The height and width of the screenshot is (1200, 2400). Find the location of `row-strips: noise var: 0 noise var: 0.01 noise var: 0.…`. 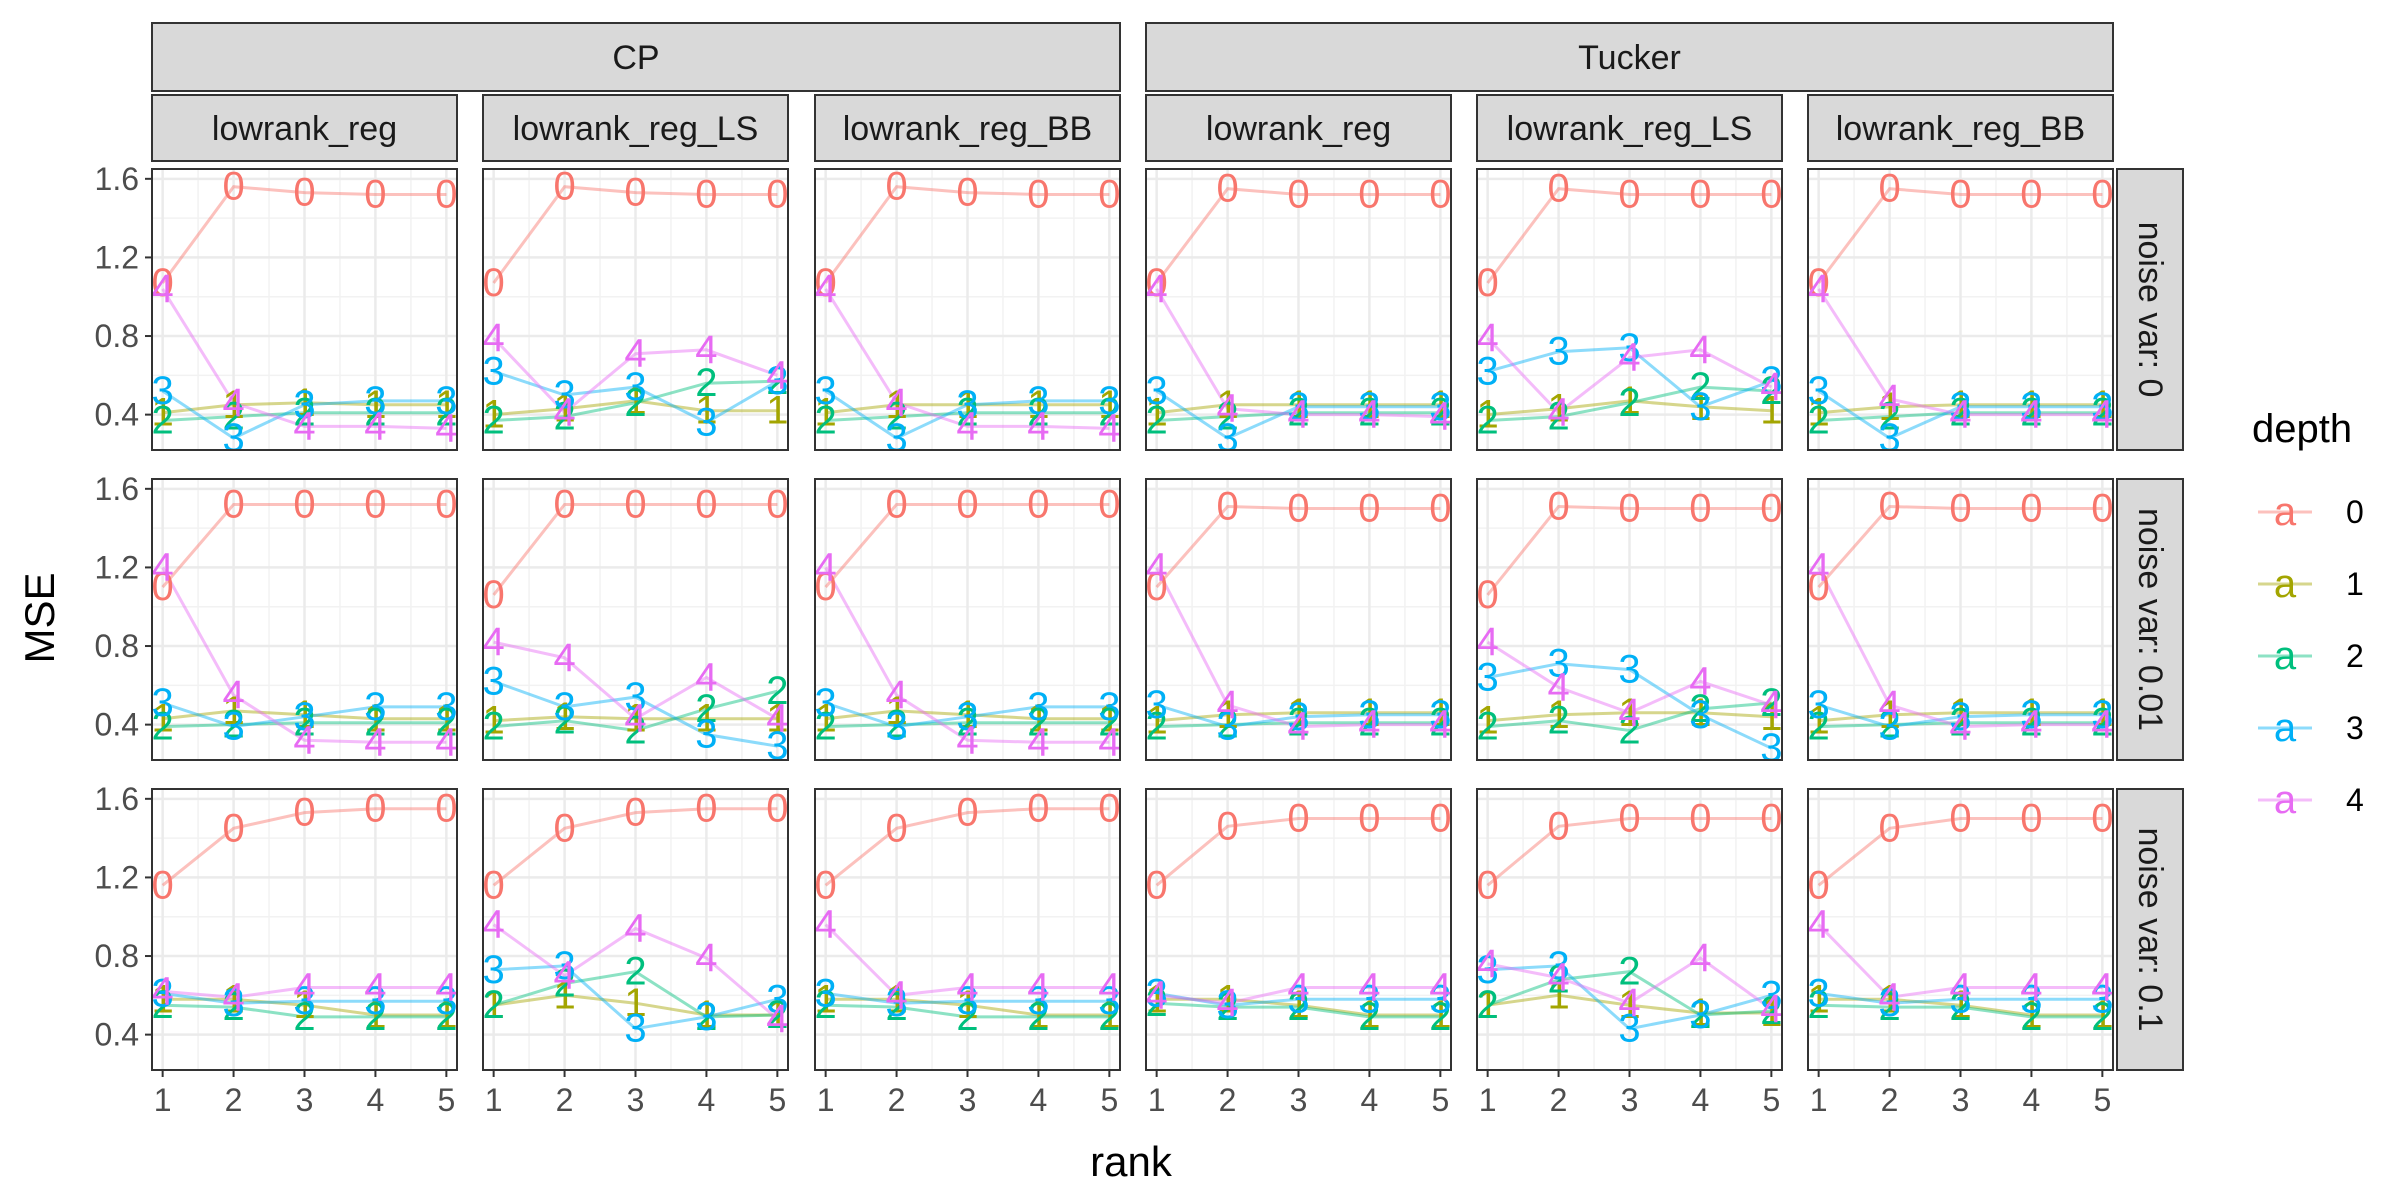

row-strips: noise var: 0 noise var: 0.01 noise var: 0.… is located at coordinates (2150, 619).